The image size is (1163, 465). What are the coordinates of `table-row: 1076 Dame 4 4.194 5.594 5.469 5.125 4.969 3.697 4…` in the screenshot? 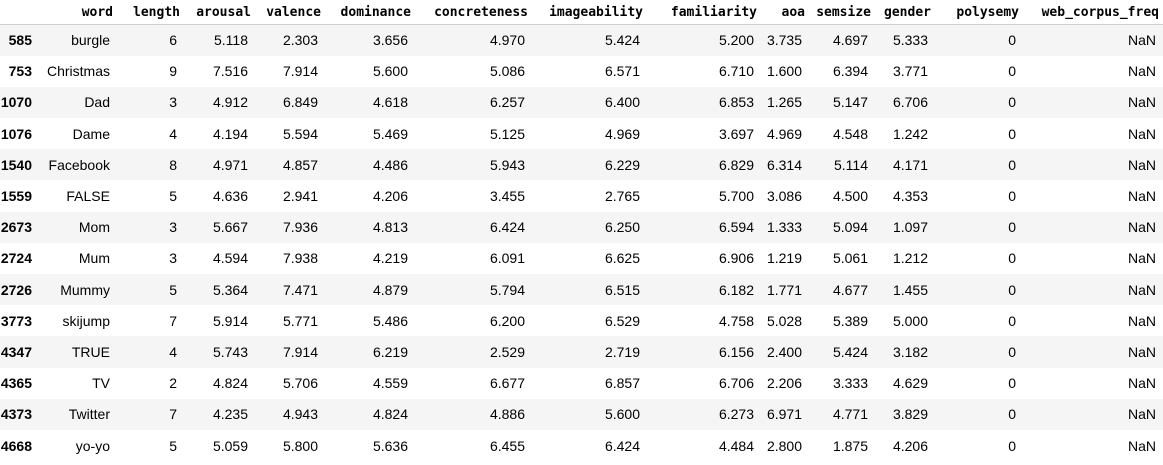 It's located at (581, 134).